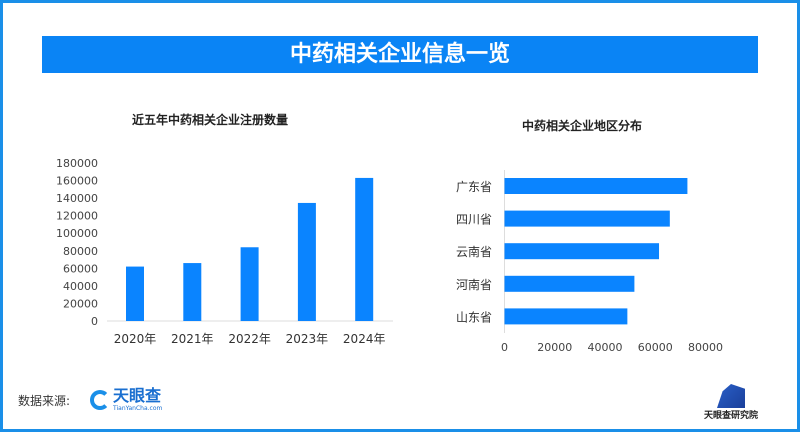  I want to click on y-tick-label: 100000, so click(77, 233).